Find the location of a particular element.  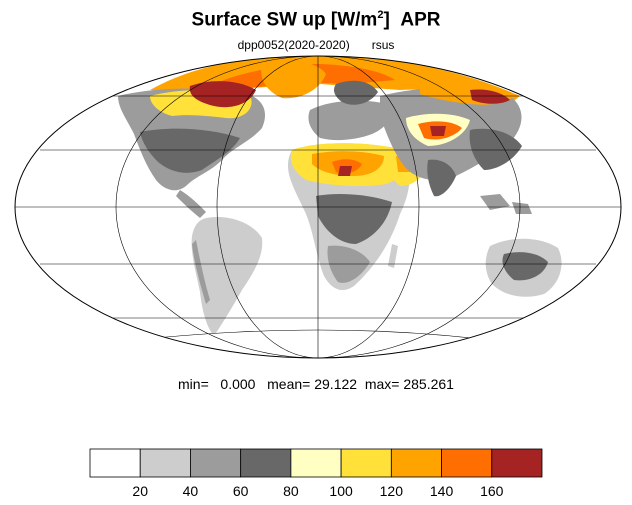

australia-interior is located at coordinates (525, 266).